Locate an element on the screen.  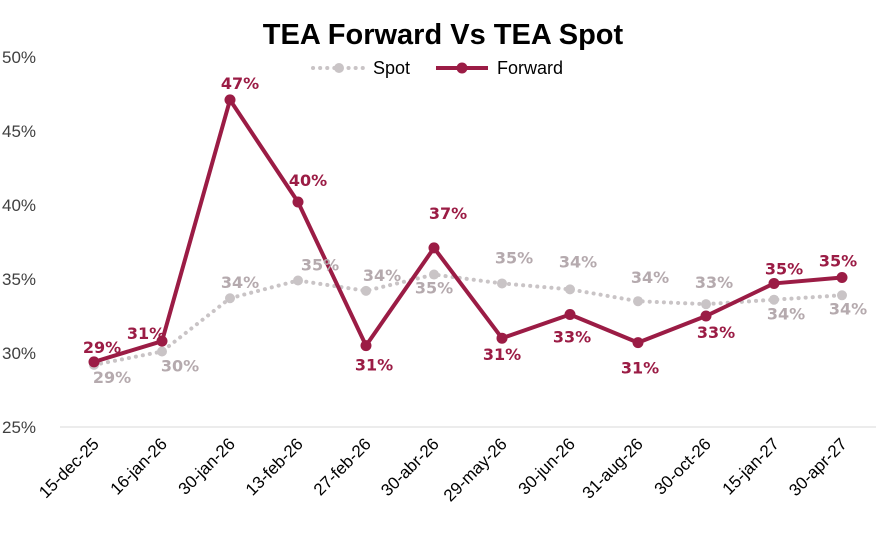
x-tick-label: 16-jan-26 is located at coordinates (139, 466).